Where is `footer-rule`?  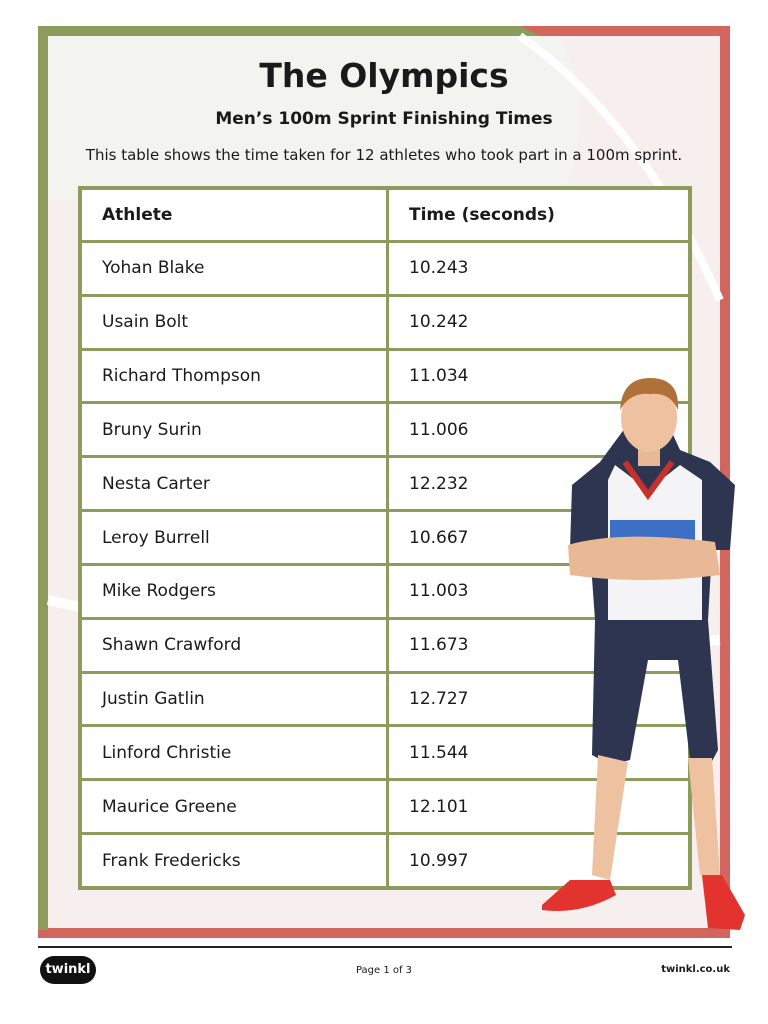 footer-rule is located at coordinates (385, 947).